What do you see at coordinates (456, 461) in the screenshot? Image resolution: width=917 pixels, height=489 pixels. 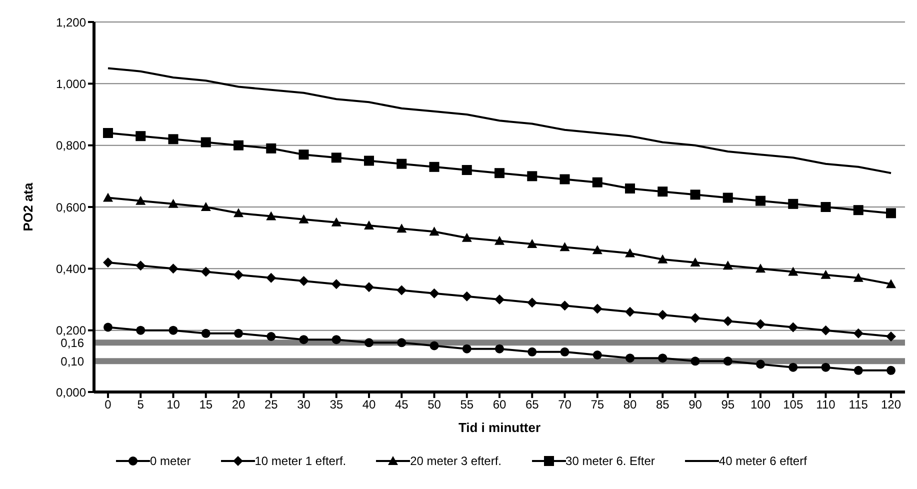 I see `legend-label: 20 meter 3 efterf.` at bounding box center [456, 461].